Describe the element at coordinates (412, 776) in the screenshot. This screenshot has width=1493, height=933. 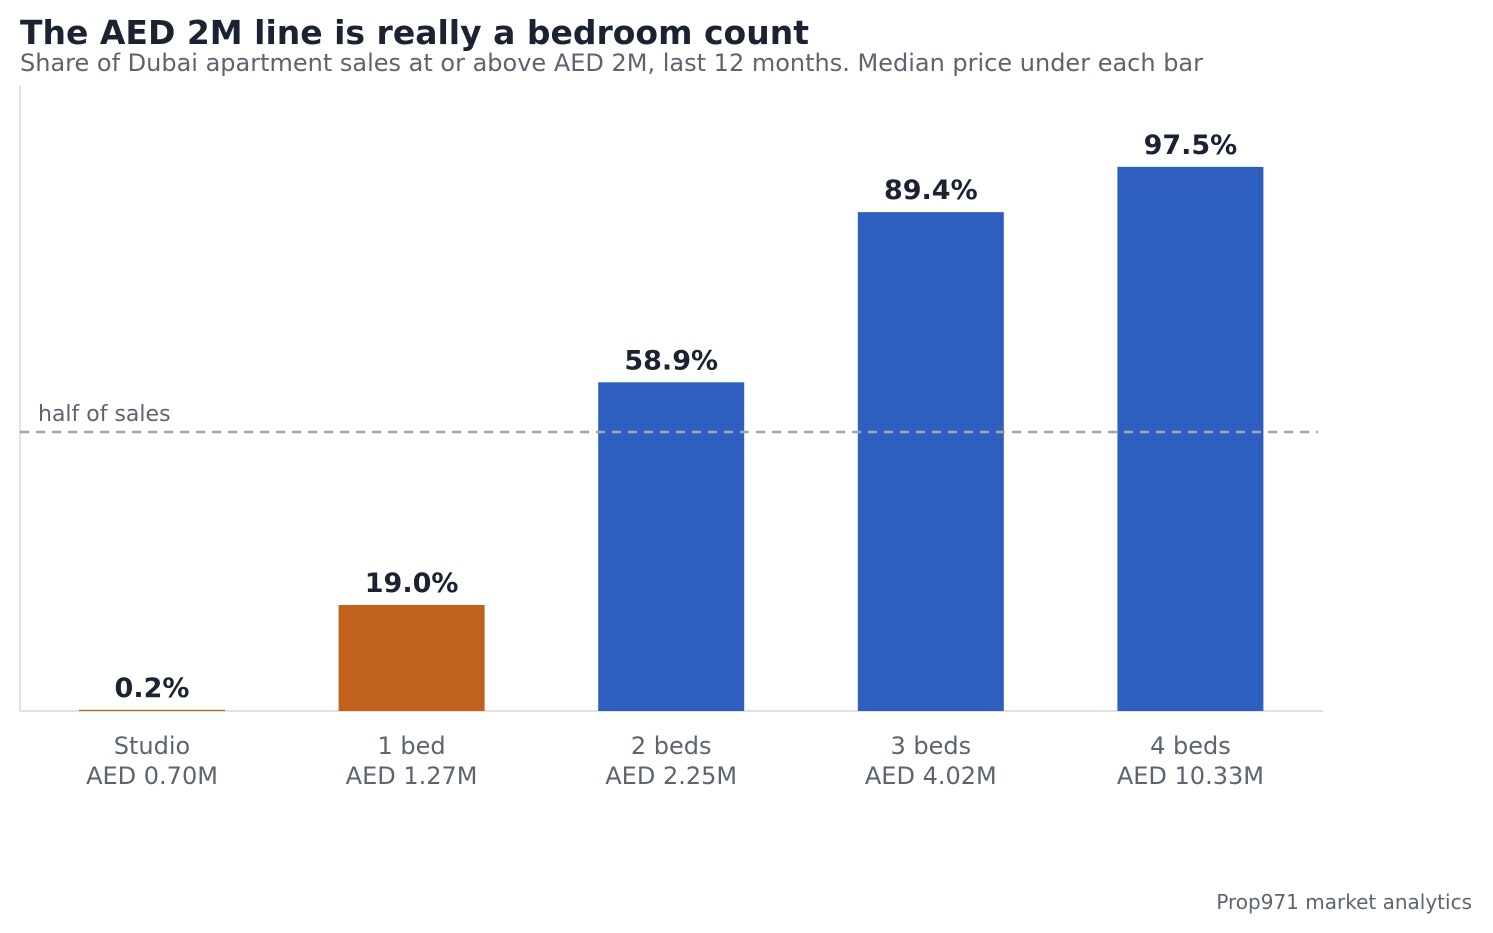
I see `median-price-label-2: AED 1.27M` at that location.